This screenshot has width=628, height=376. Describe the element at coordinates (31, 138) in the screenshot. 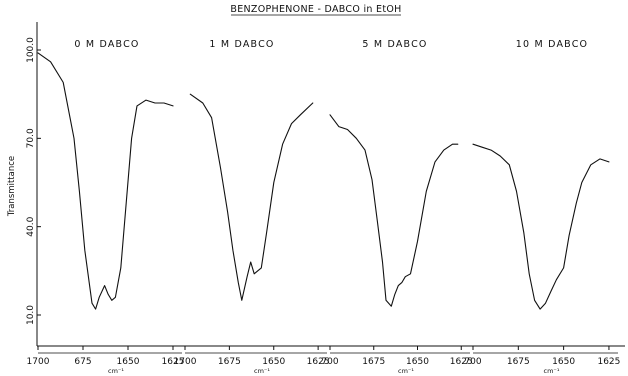

I see `y-tick-label: 70.0` at that location.